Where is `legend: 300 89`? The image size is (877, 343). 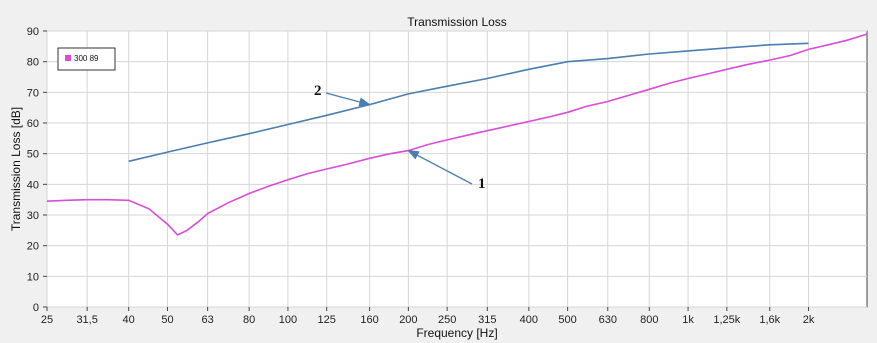 legend: 300 89 is located at coordinates (86, 59).